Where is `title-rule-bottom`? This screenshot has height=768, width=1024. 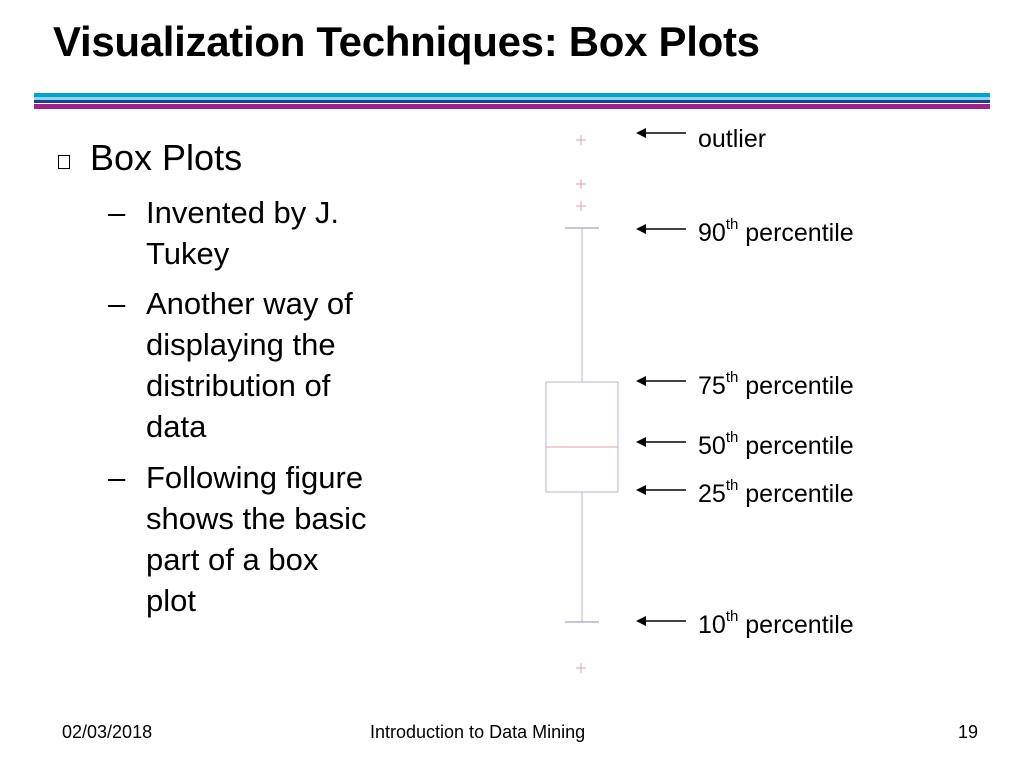 title-rule-bottom is located at coordinates (512, 106).